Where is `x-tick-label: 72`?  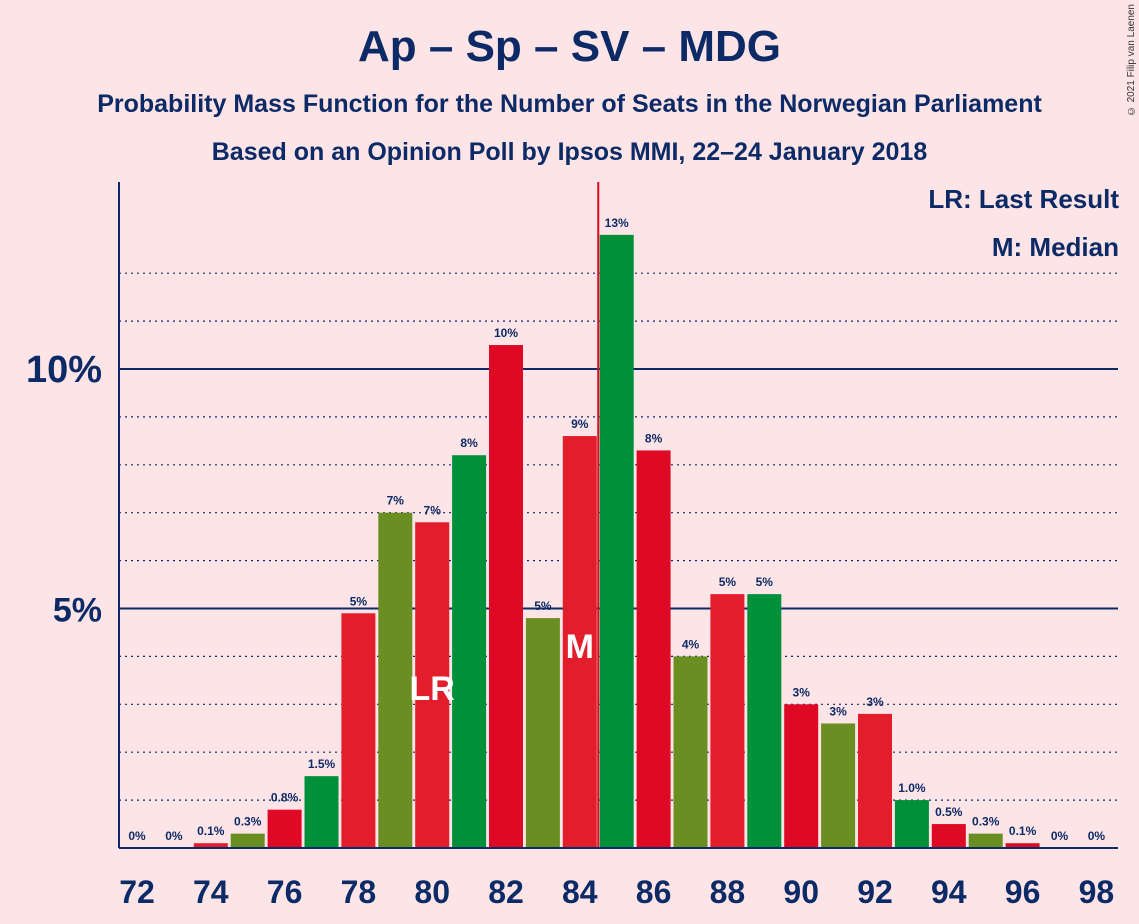
x-tick-label: 72 is located at coordinates (137, 892).